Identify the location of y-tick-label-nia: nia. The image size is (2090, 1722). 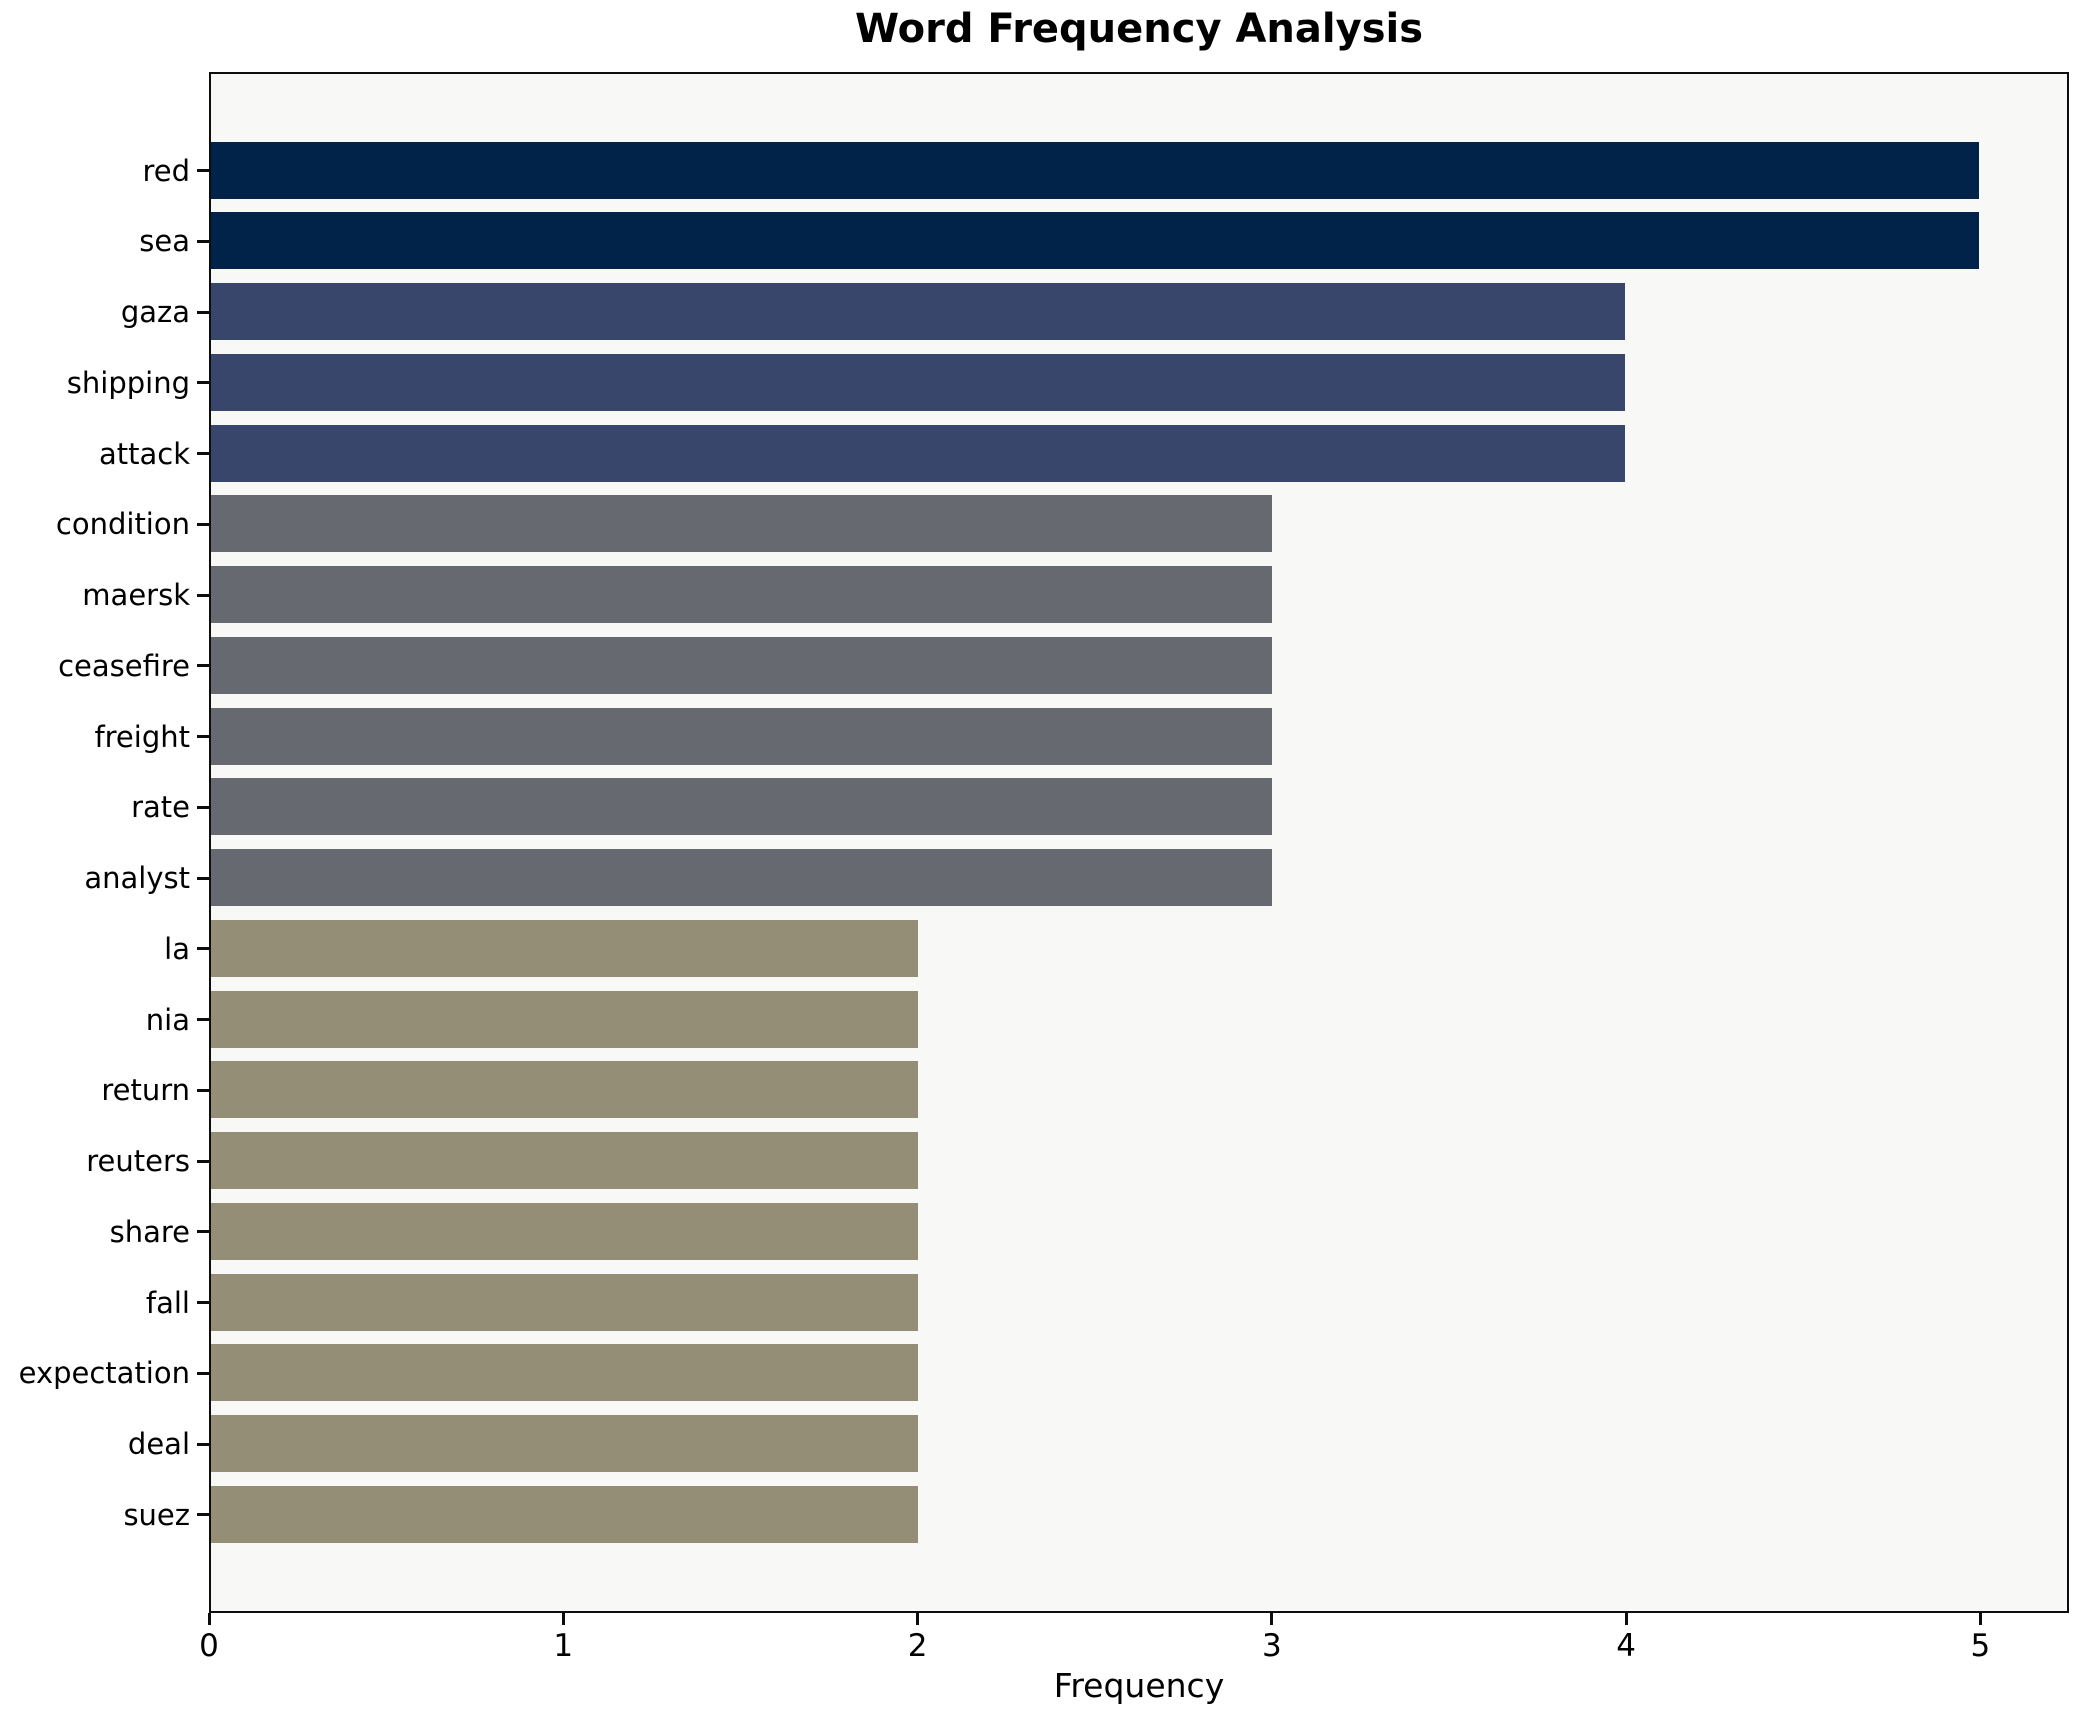
(167, 1019).